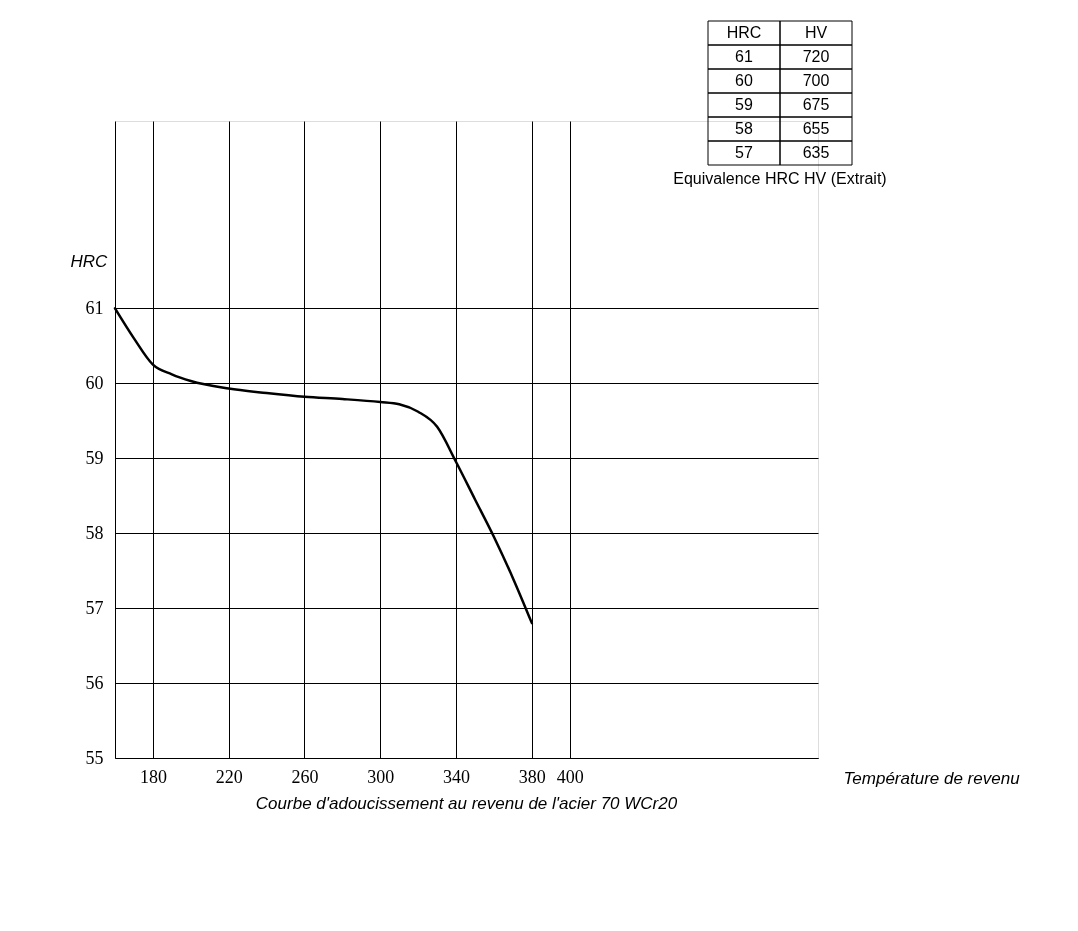  Describe the element at coordinates (816, 128) in the screenshot. I see `annotation: 655` at that location.